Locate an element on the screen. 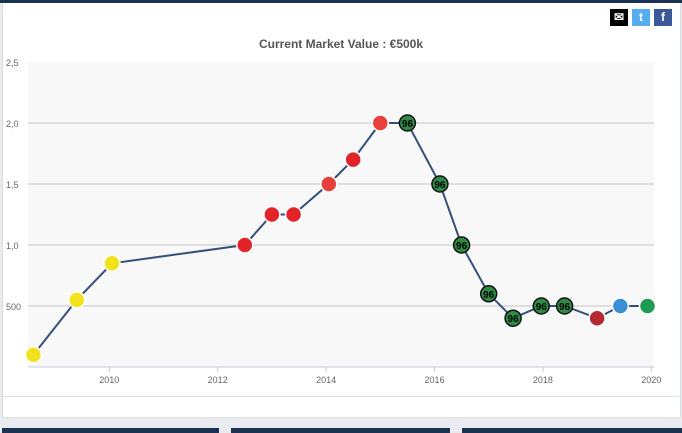  share-facebook-button: f is located at coordinates (663, 17).